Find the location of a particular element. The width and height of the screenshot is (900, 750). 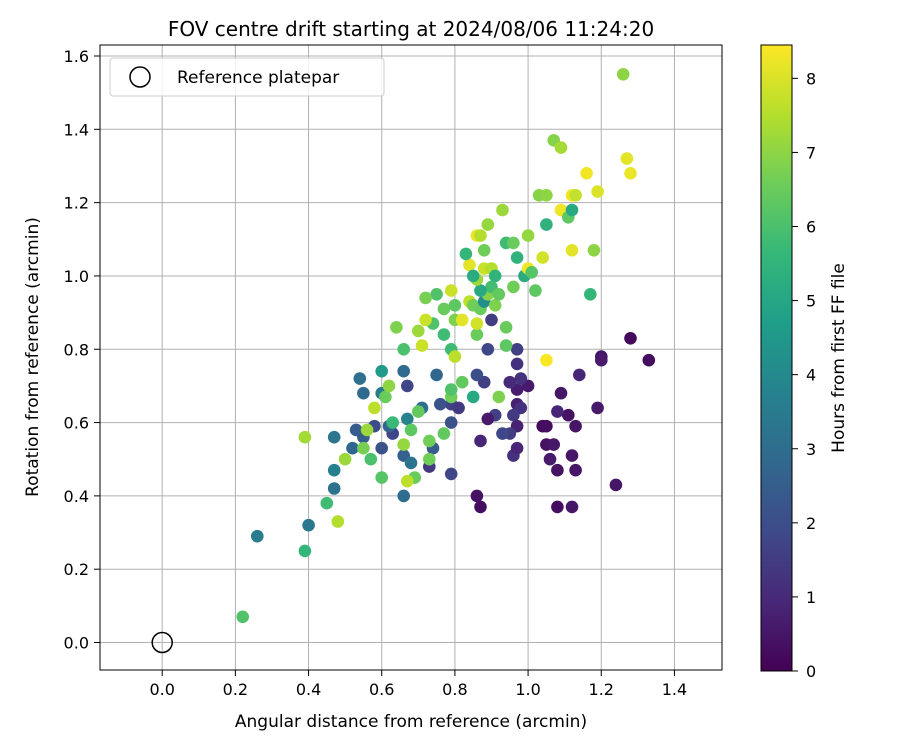

colorbar-tick-label: 3 is located at coordinates (811, 449).